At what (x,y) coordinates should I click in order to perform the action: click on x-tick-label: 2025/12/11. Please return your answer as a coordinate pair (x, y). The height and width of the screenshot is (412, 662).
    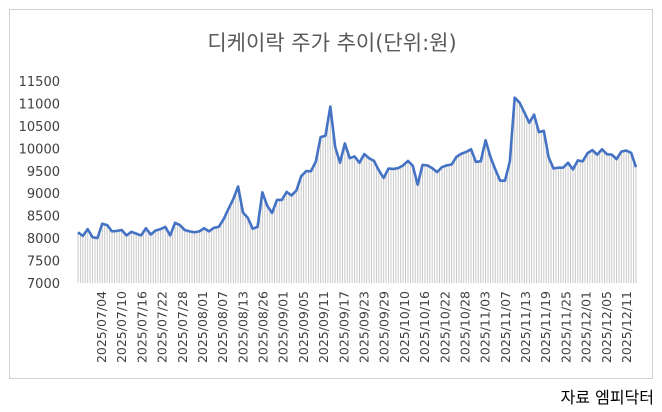
    Looking at the image, I should click on (626, 327).